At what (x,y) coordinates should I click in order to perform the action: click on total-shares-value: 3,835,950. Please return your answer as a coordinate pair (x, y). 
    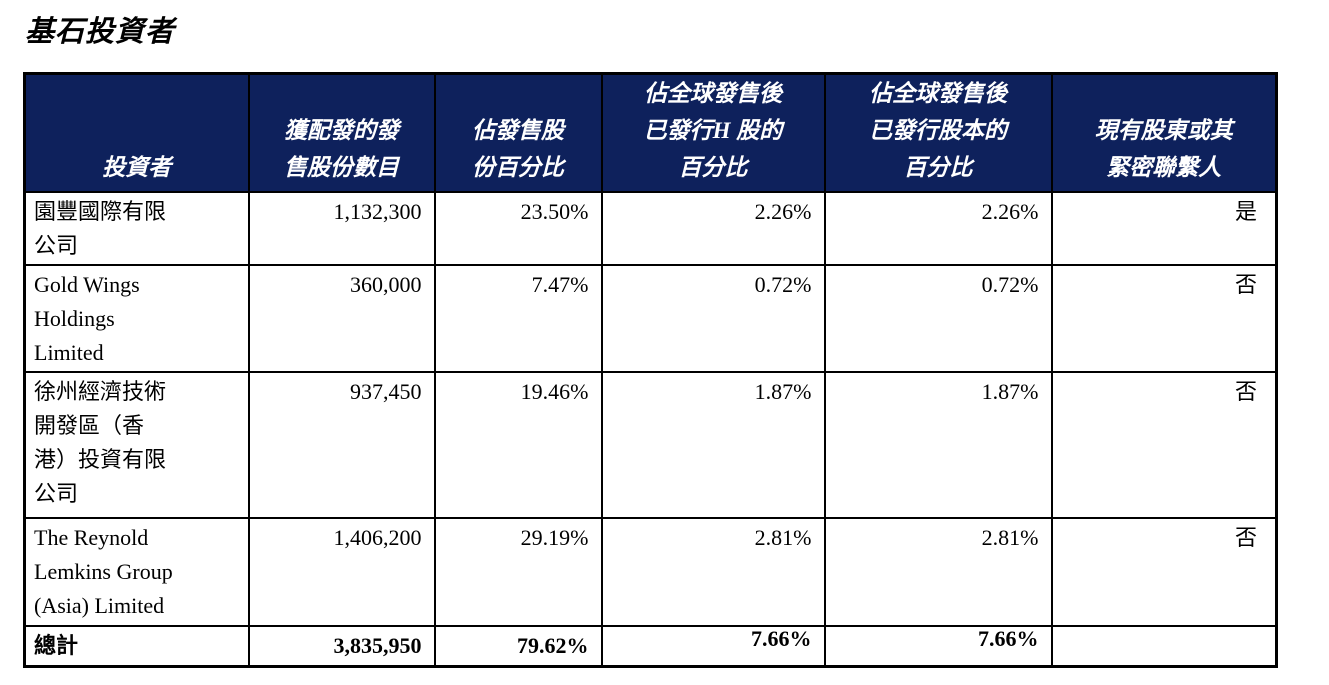
    Looking at the image, I should click on (341, 646).